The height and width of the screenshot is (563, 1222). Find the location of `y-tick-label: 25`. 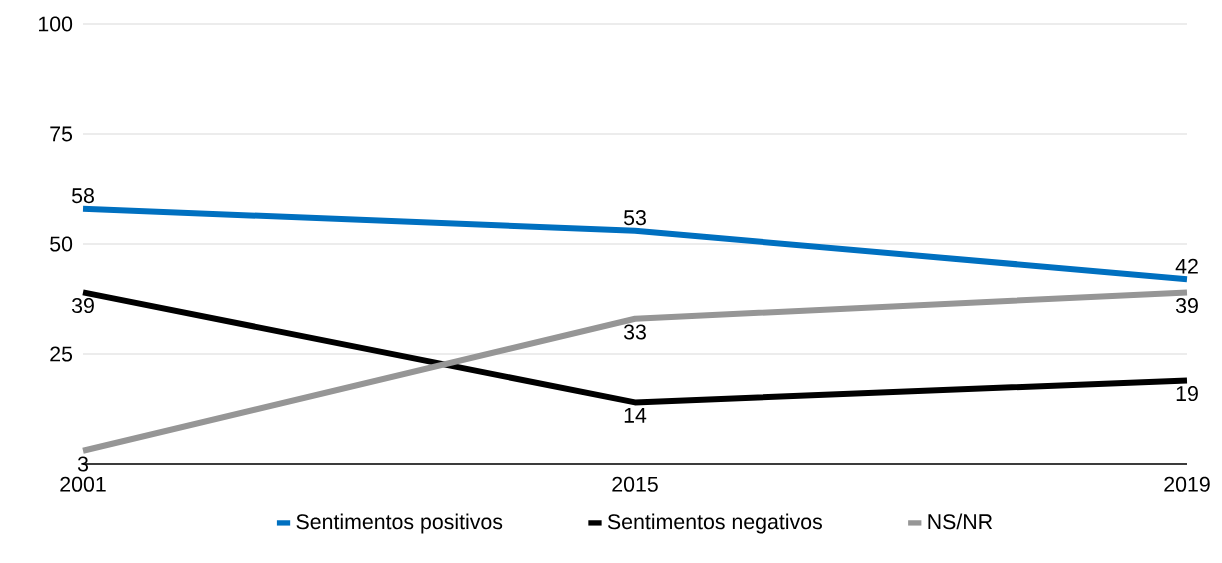

y-tick-label: 25 is located at coordinates (61, 354).